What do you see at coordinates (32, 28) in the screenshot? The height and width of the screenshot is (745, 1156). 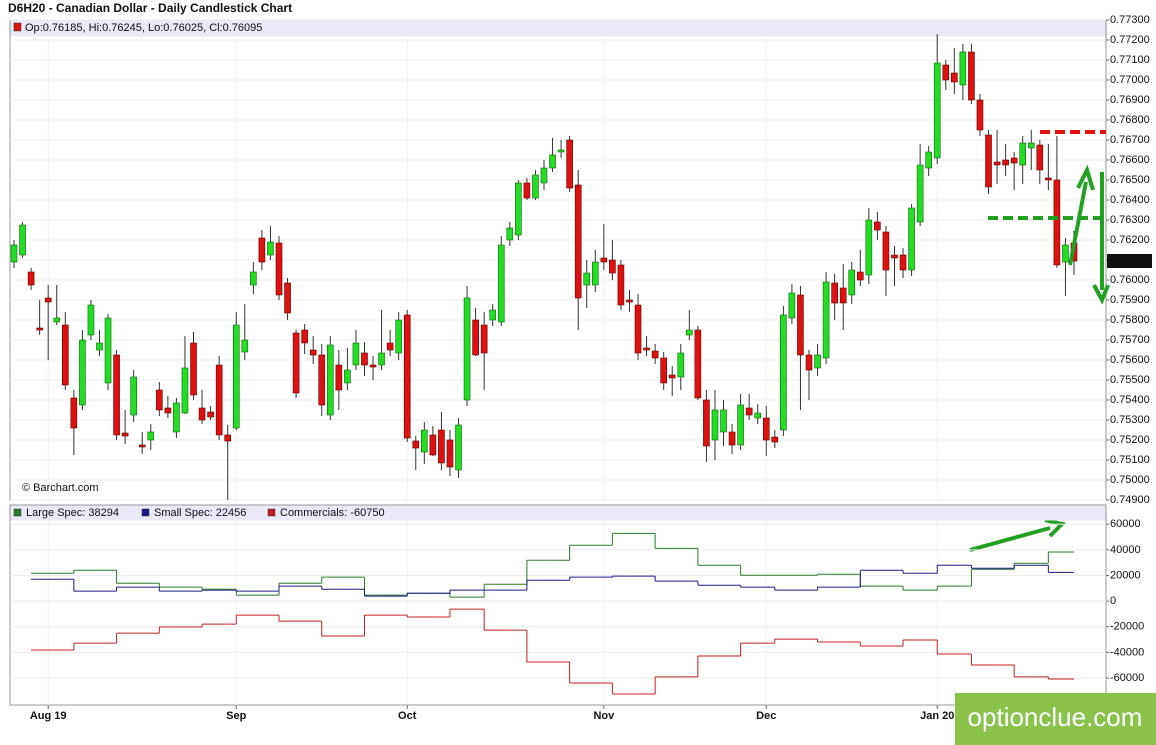 I see `label: Op` at bounding box center [32, 28].